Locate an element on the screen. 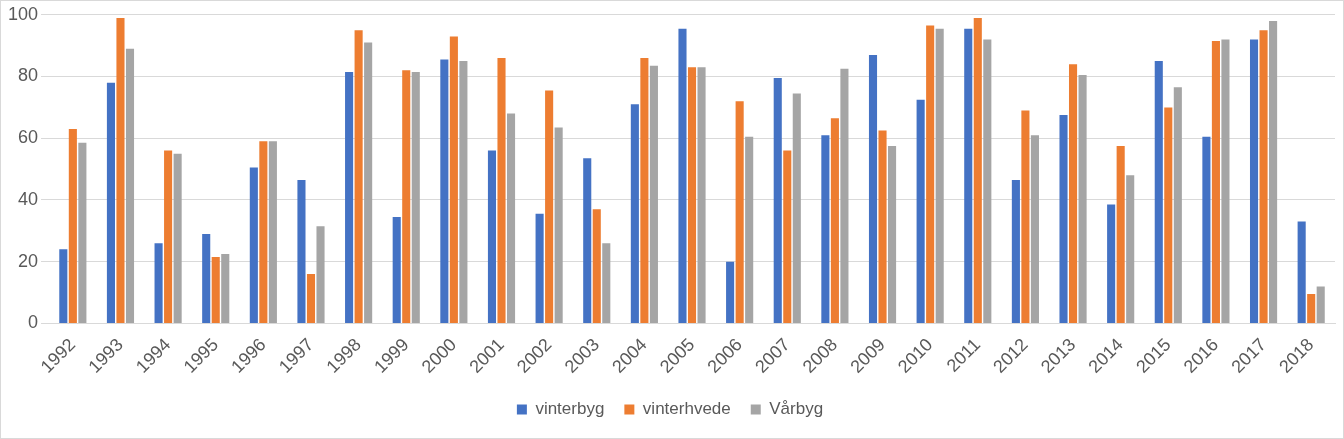  y-tick-label: 40 is located at coordinates (28, 198).